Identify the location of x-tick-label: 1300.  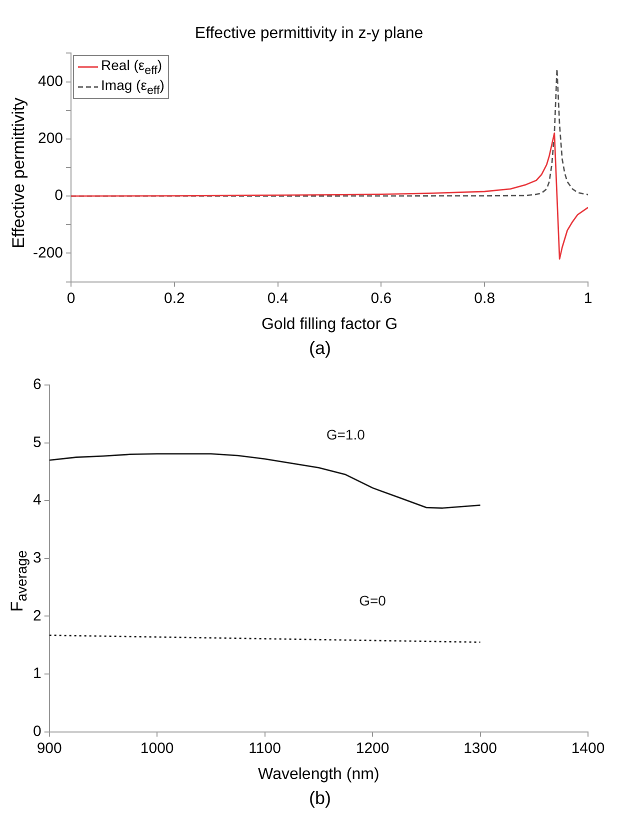
(480, 748).